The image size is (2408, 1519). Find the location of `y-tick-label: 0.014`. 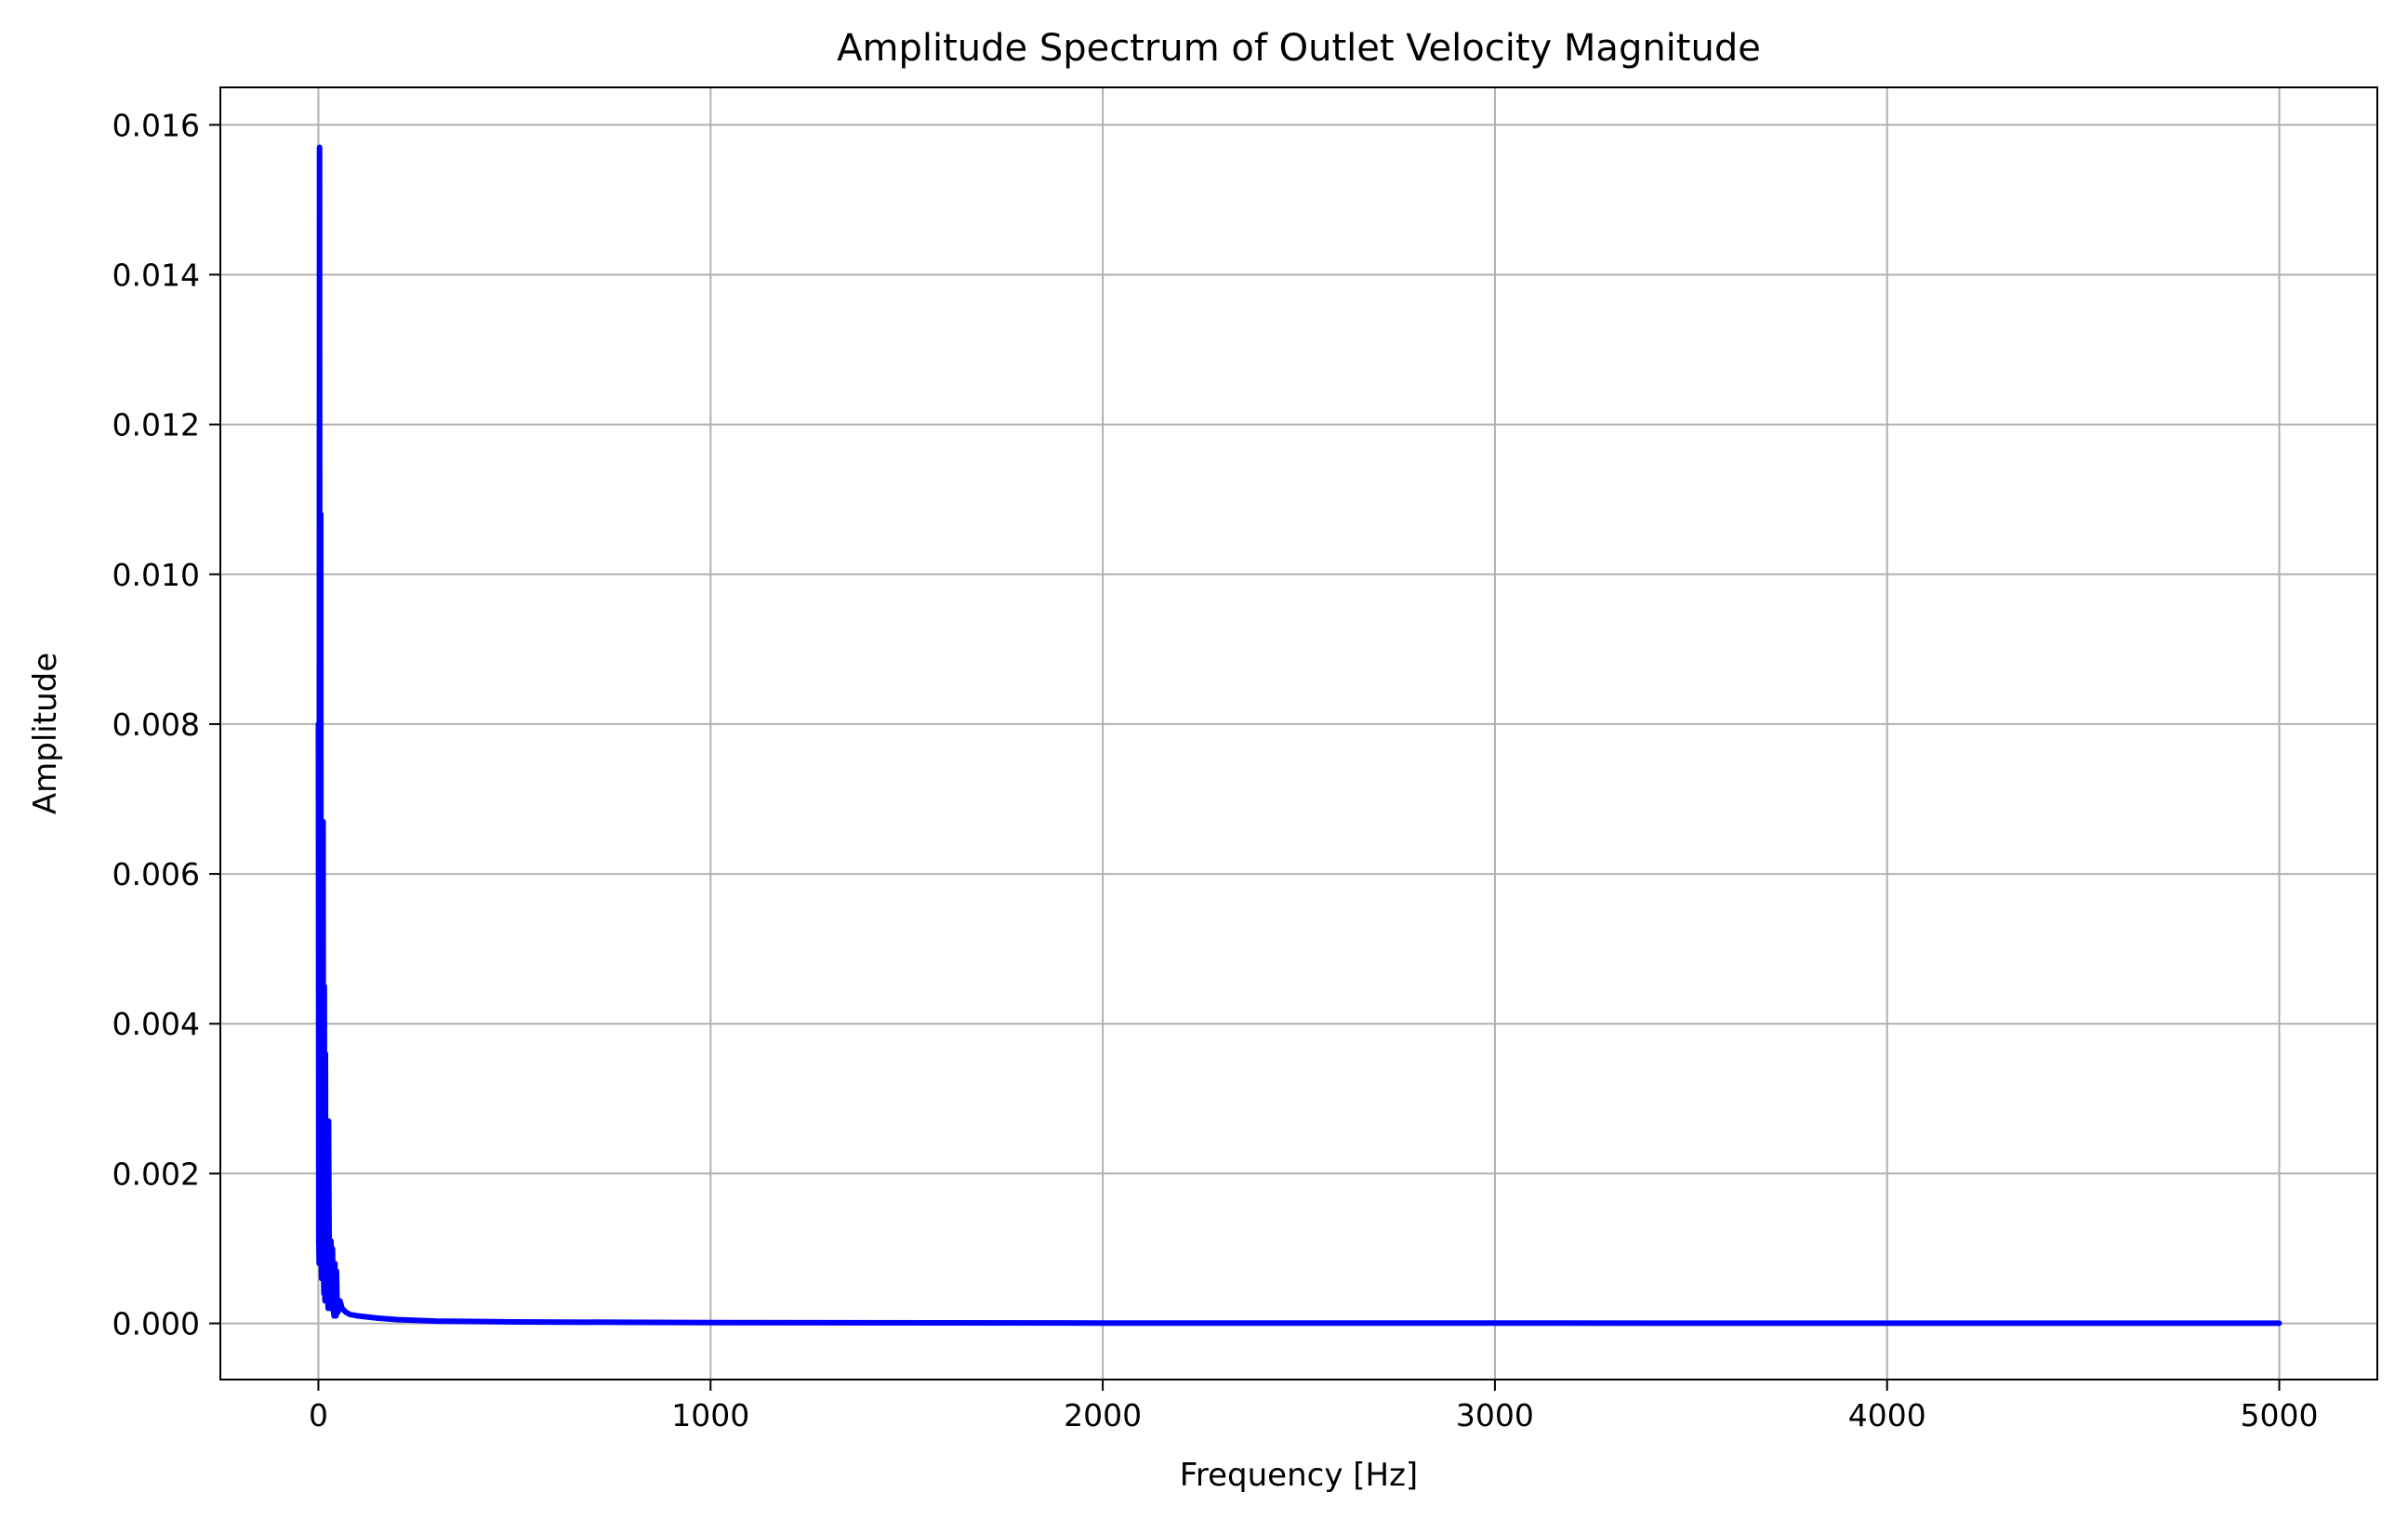

y-tick-label: 0.014 is located at coordinates (156, 275).